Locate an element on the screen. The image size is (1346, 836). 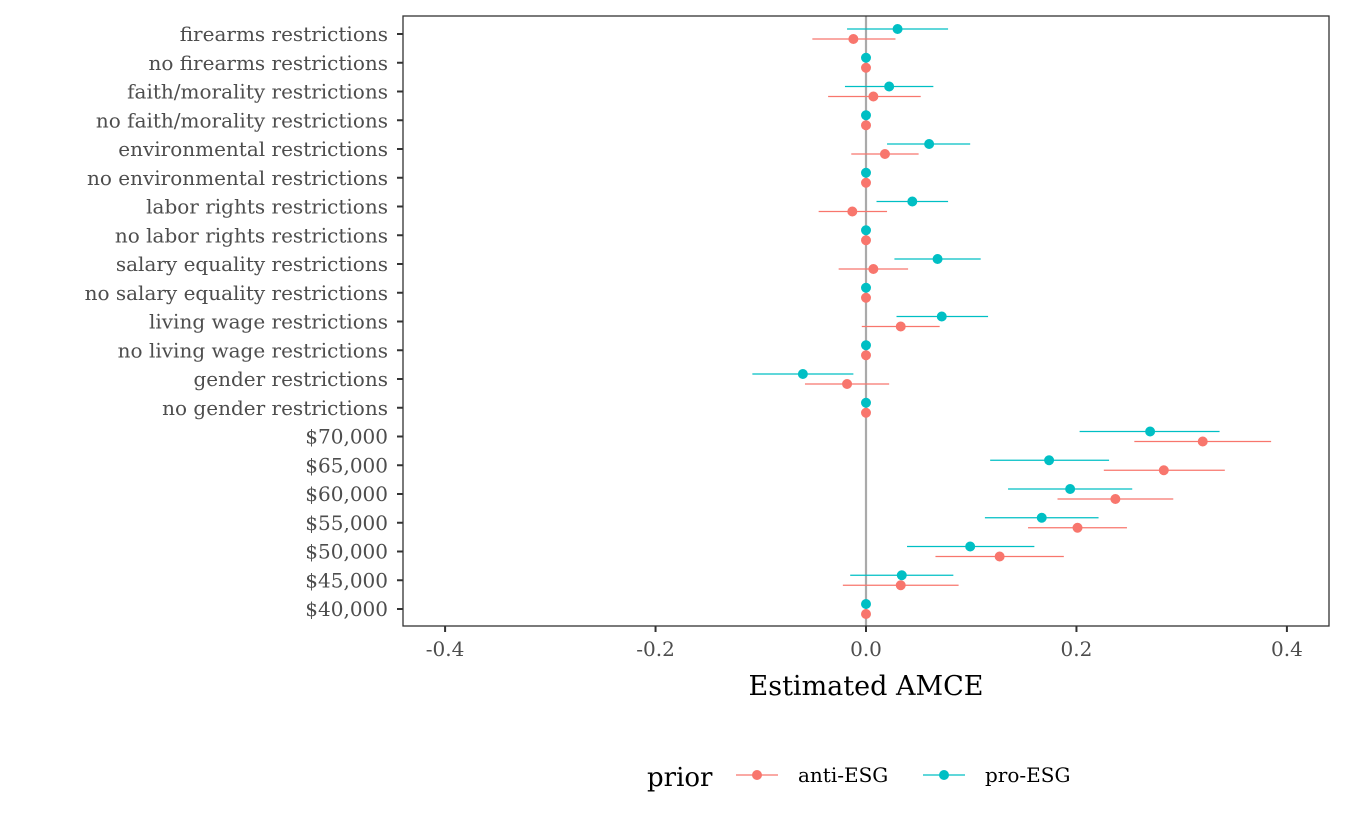
y-tick-label-18: $50,000 is located at coordinates (346, 552).